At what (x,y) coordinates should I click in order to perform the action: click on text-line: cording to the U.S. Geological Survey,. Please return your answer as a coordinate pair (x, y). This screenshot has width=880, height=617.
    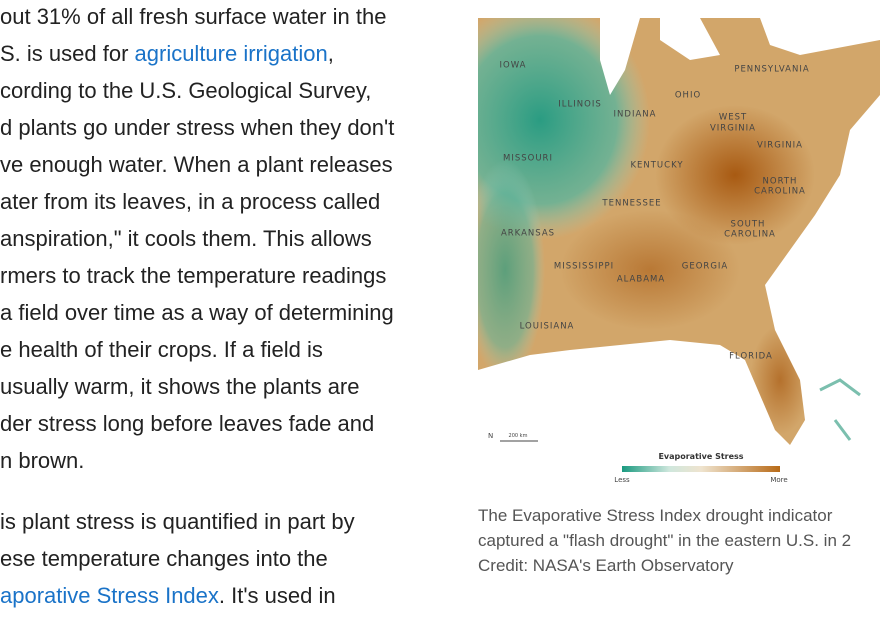
    Looking at the image, I should click on (185, 91).